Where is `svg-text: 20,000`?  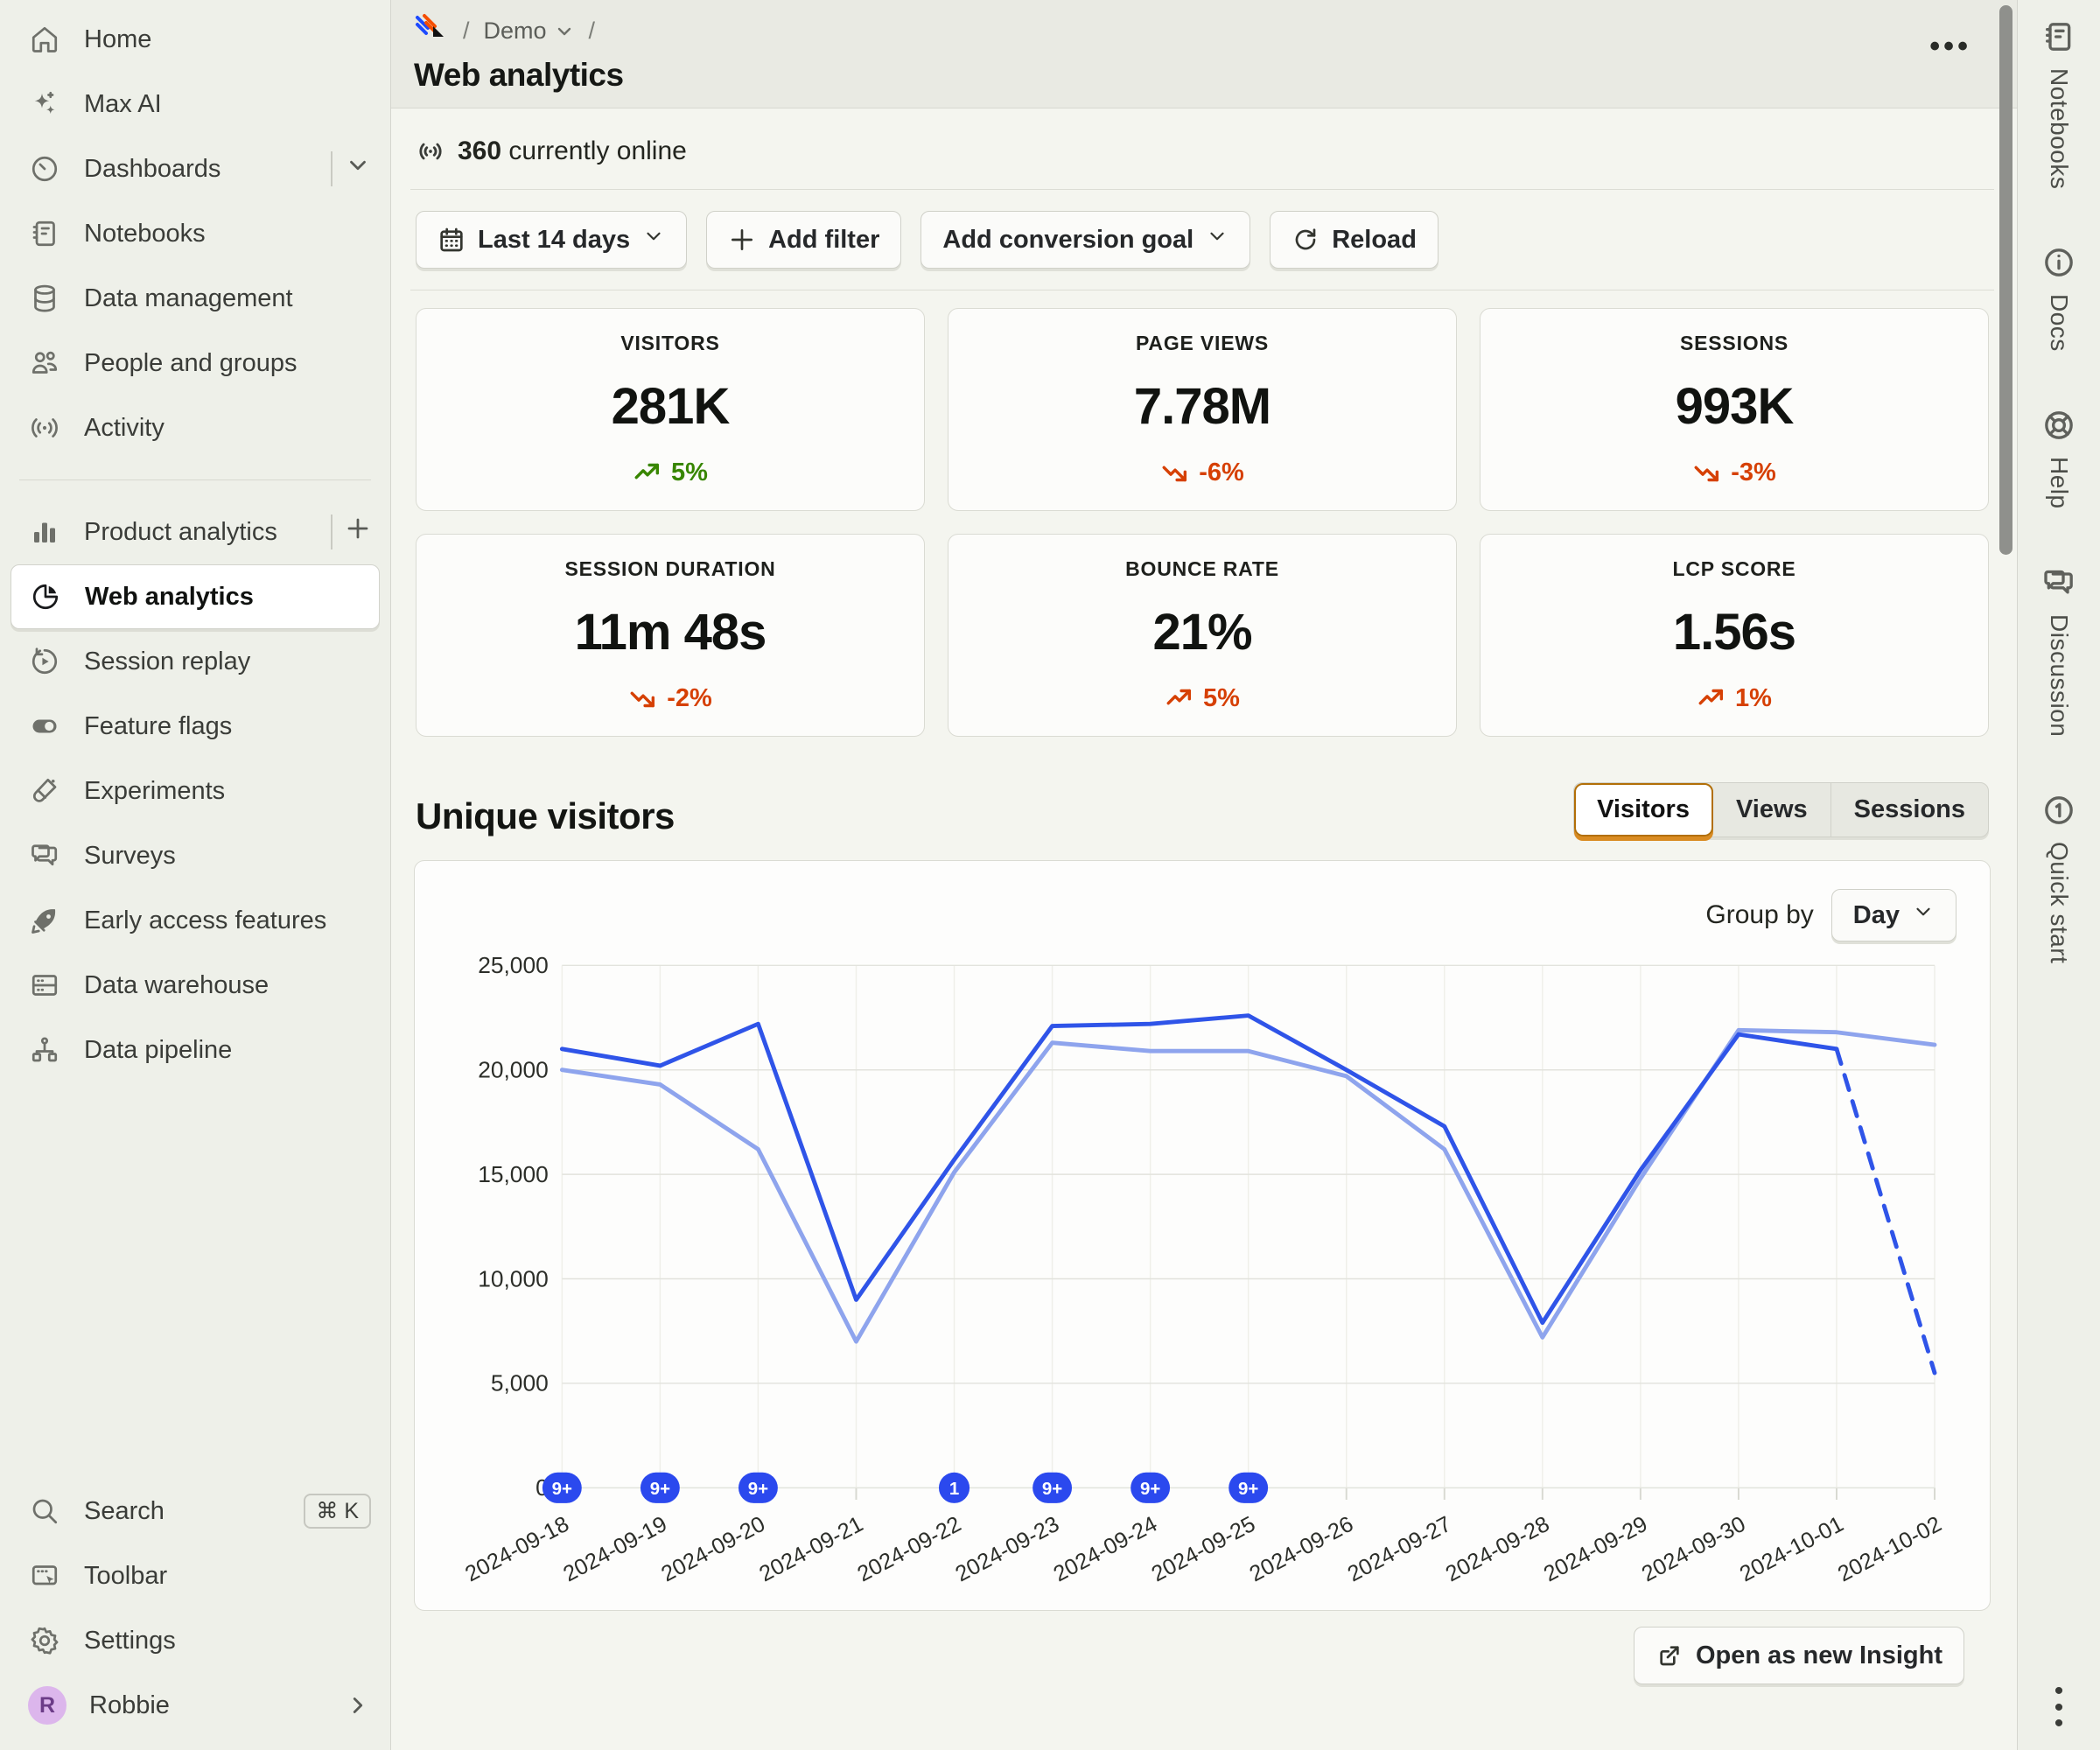 svg-text: 20,000 is located at coordinates (513, 1070).